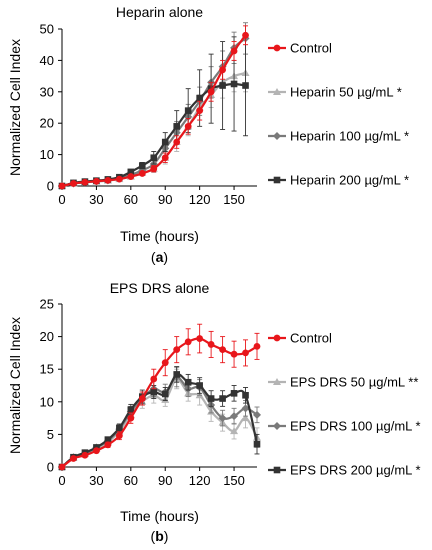  I want to click on y-tick-label: 20, so click(47, 123).